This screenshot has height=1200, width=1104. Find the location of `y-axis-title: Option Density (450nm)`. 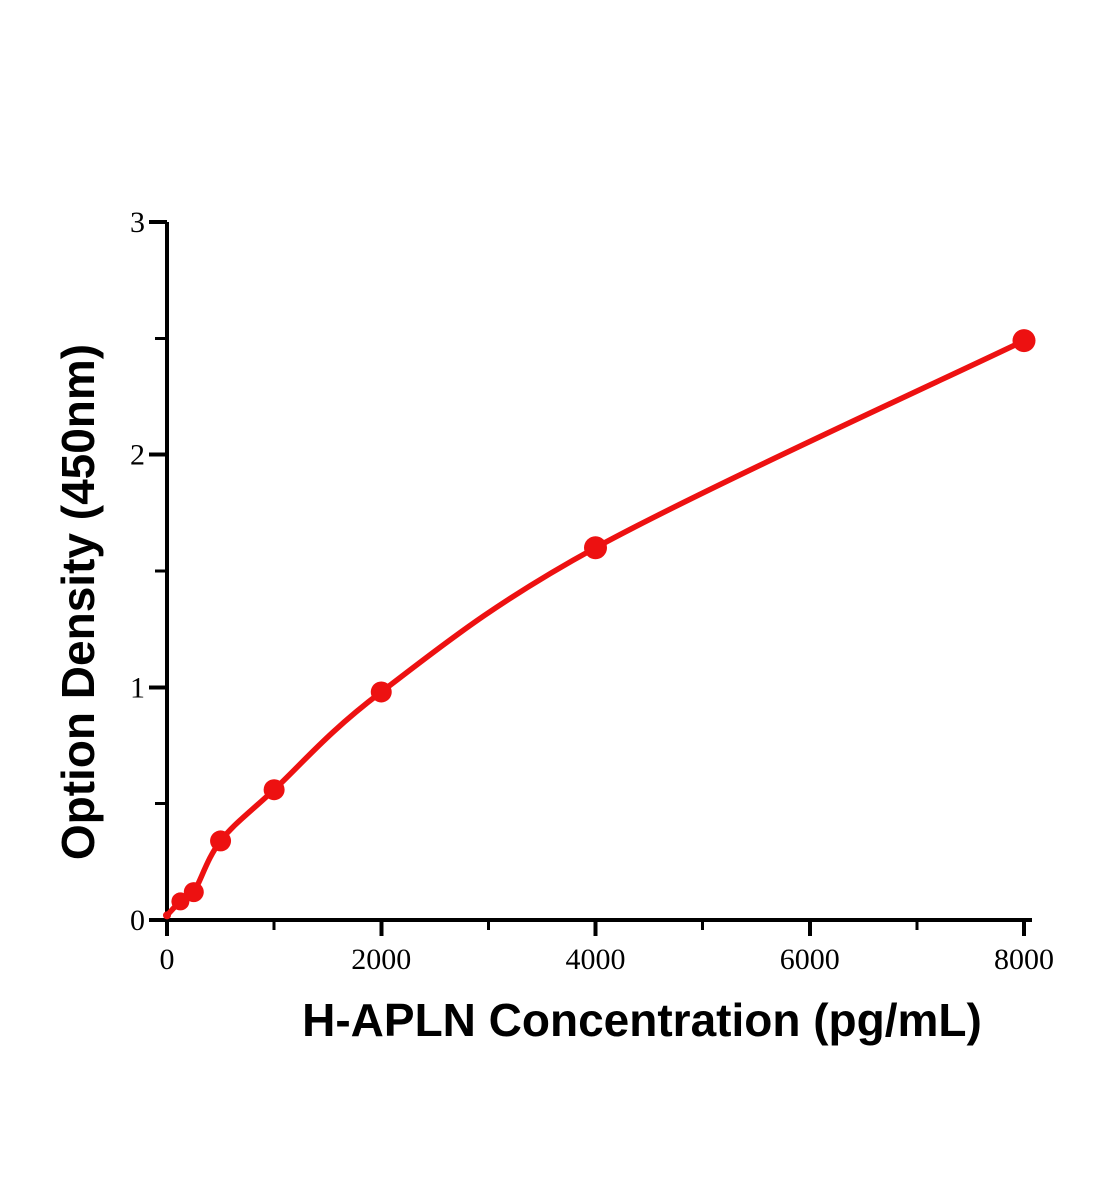

y-axis-title: Option Density (450nm) is located at coordinates (78, 602).